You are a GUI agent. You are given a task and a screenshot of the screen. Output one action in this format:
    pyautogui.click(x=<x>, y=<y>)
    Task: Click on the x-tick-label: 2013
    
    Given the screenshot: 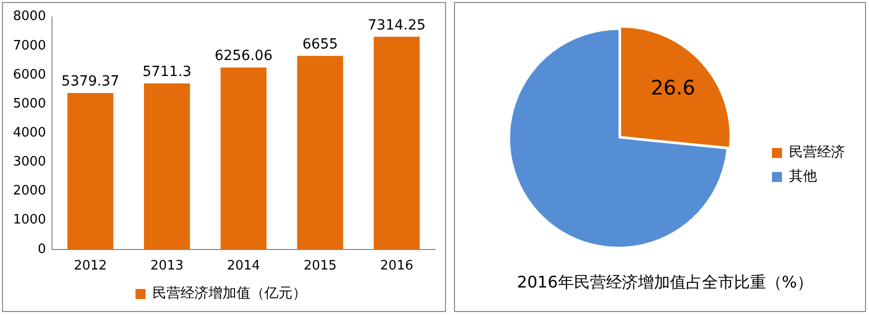 What is the action you would take?
    pyautogui.click(x=167, y=266)
    